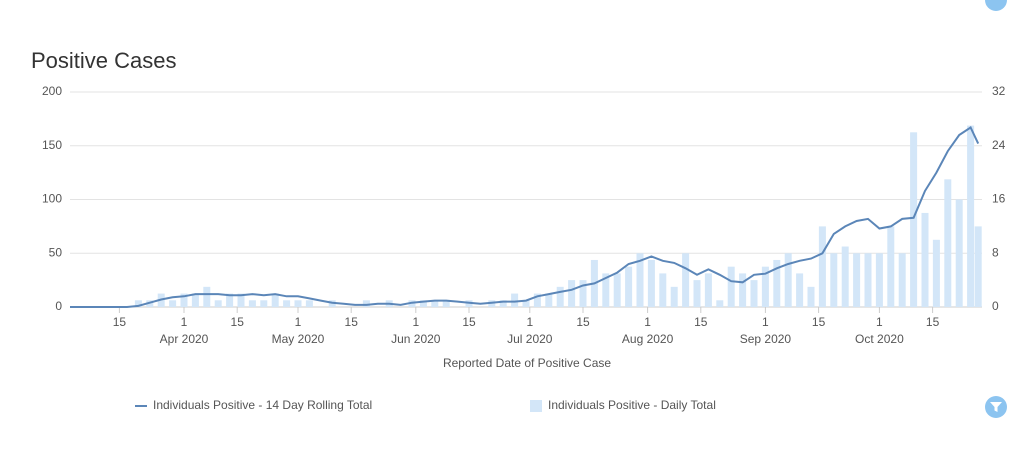 Image resolution: width=1023 pixels, height=453 pixels. What do you see at coordinates (536, 406) in the screenshot?
I see `legend-swatch` at bounding box center [536, 406].